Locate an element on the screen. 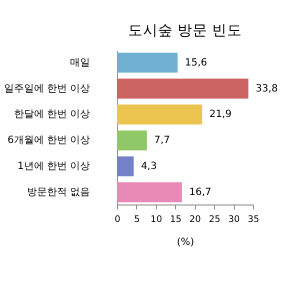  data-label: 16,7 is located at coordinates (200, 192).